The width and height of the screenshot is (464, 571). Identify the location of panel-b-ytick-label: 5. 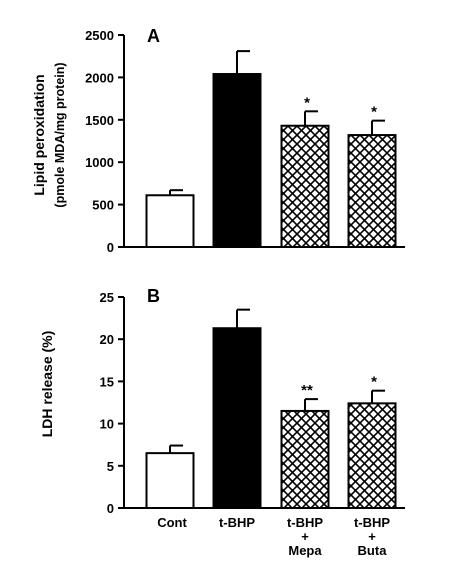
(110, 466).